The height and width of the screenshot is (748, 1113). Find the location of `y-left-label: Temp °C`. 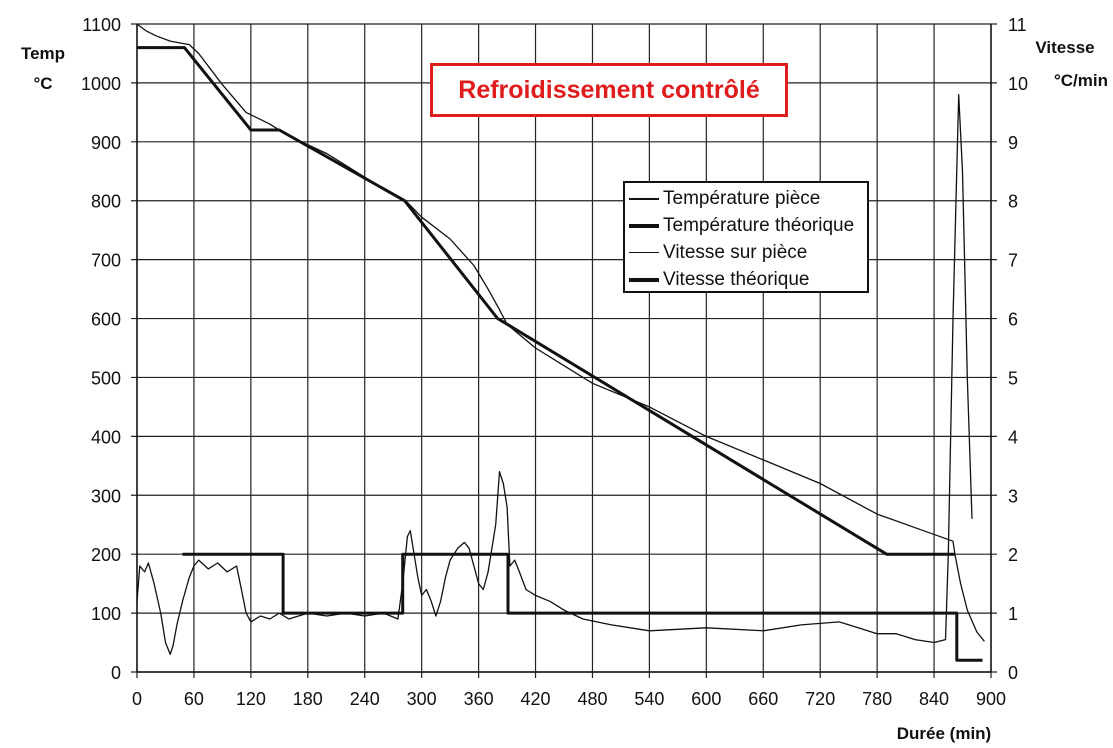

y-left-label: Temp °C is located at coordinates (43, 69).